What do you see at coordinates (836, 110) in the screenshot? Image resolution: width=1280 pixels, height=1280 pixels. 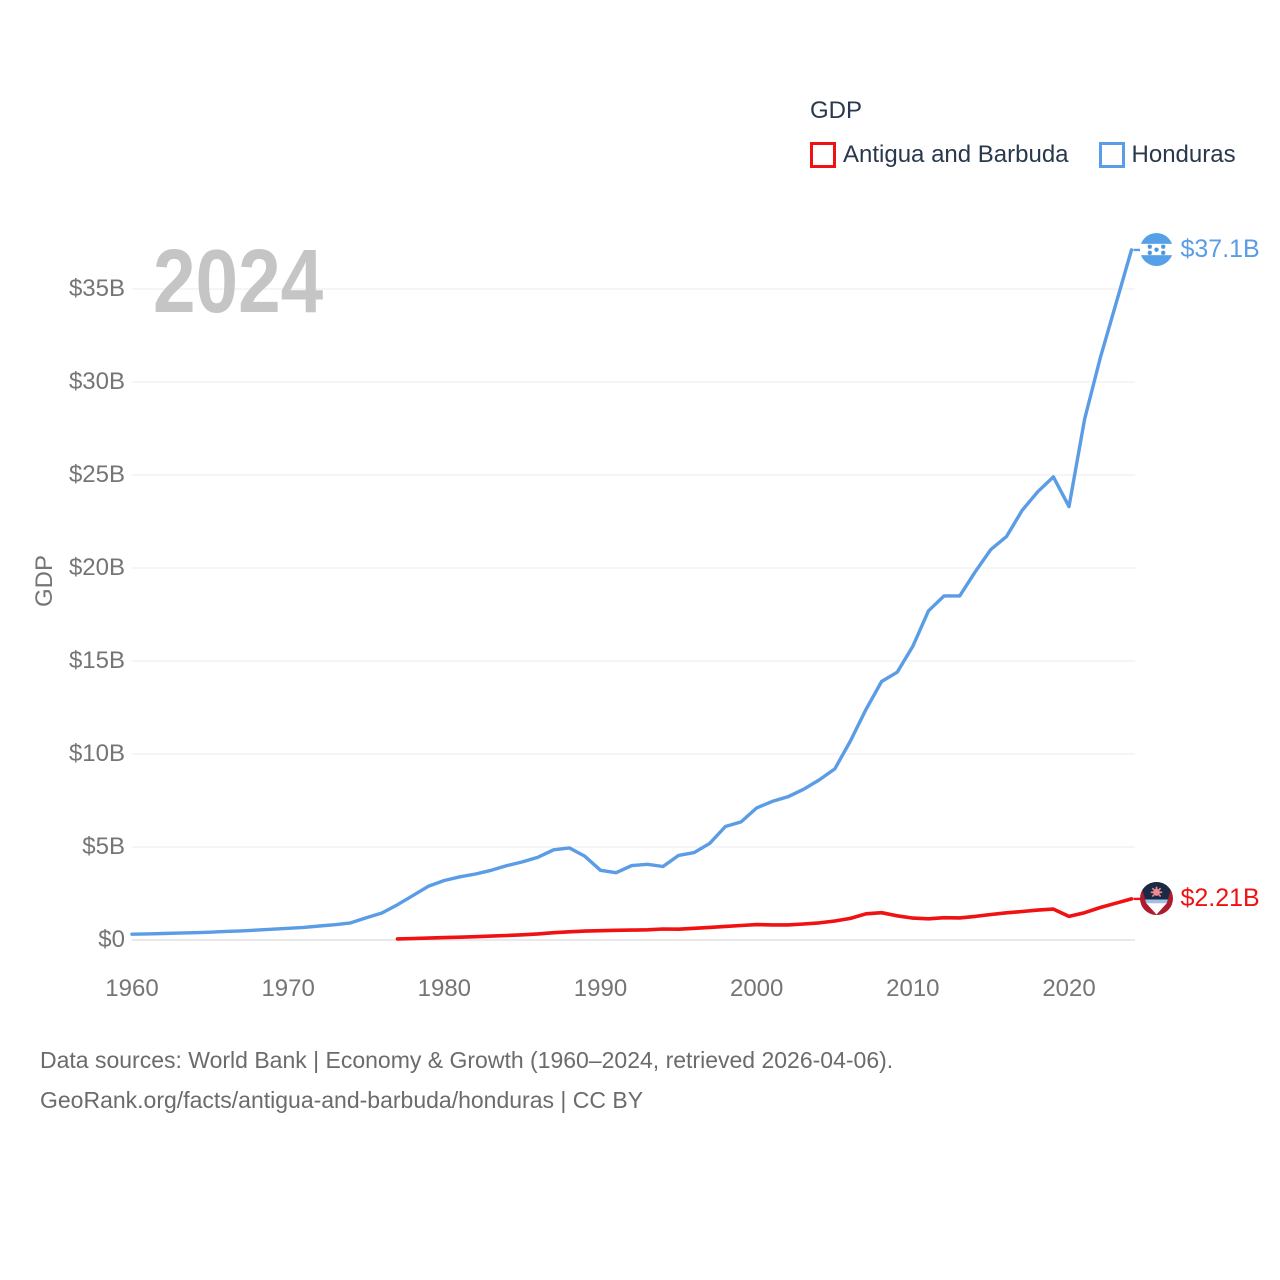 I see `legend-title: GDP` at bounding box center [836, 110].